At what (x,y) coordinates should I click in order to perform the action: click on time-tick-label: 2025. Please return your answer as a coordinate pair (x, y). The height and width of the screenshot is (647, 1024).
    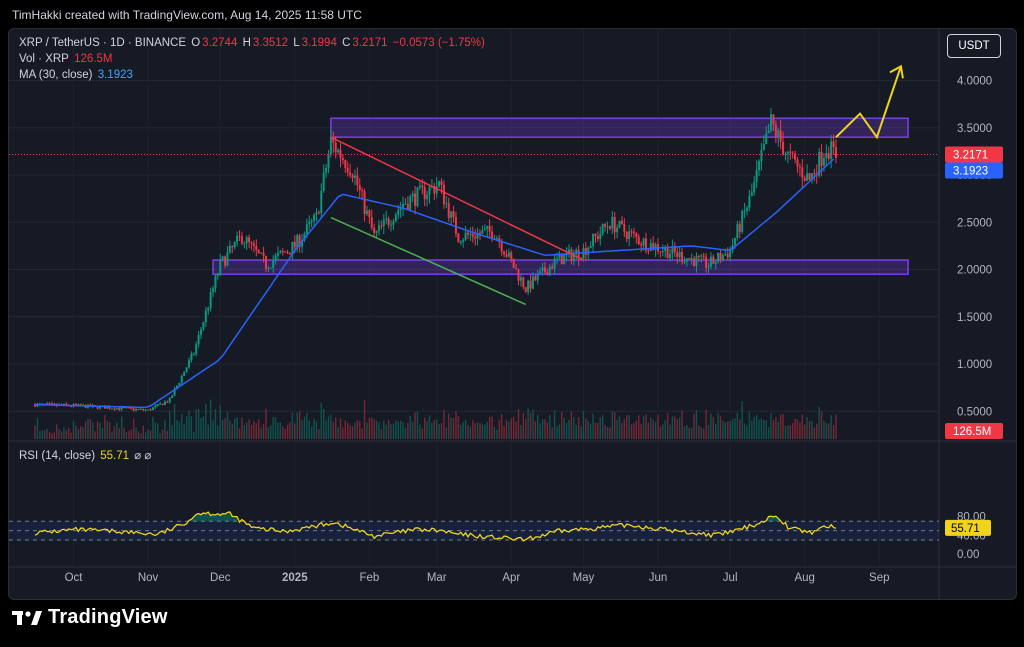
    Looking at the image, I should click on (295, 578).